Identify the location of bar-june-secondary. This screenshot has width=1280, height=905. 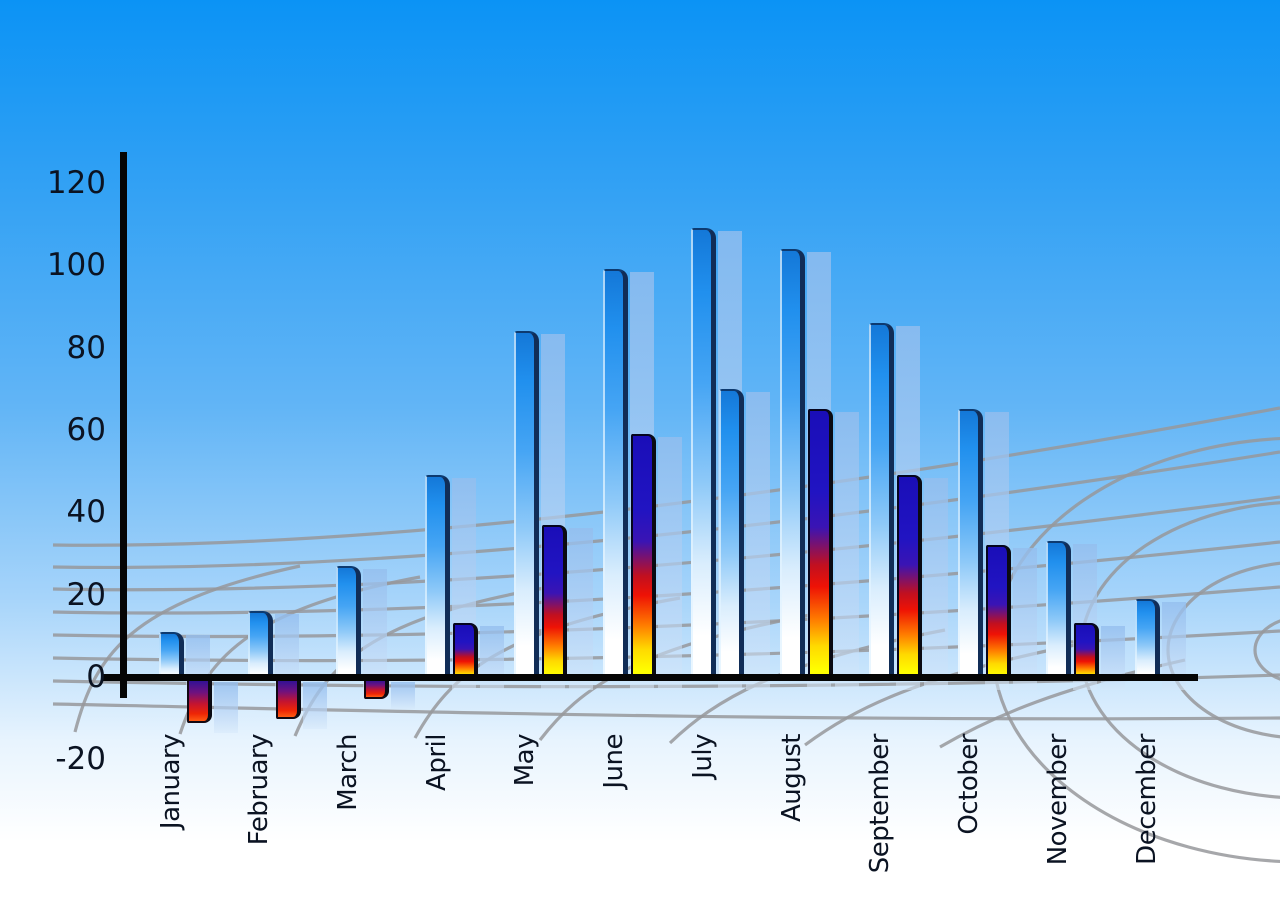
(643, 557).